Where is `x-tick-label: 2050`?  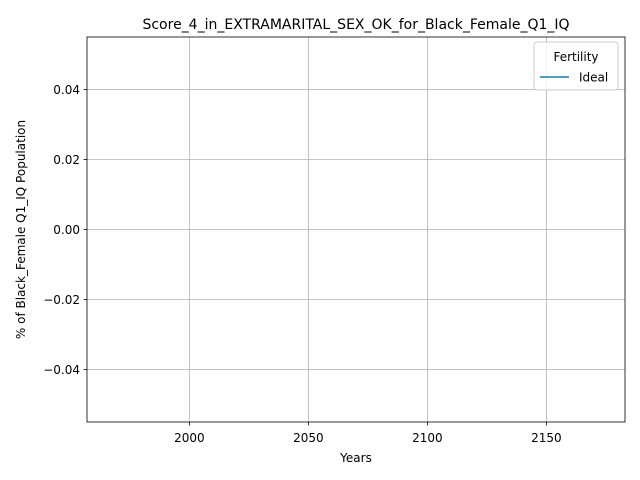 x-tick-label: 2050 is located at coordinates (308, 438).